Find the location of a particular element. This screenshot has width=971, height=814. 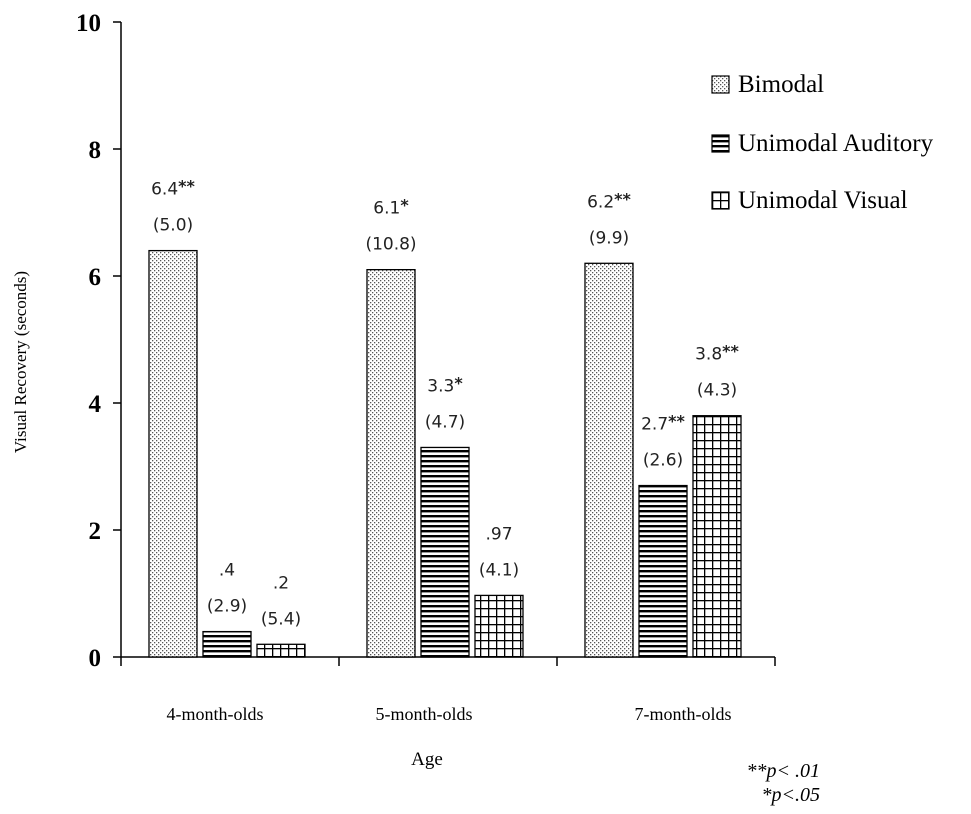

legend-label: Unimodal Visual is located at coordinates (823, 200).